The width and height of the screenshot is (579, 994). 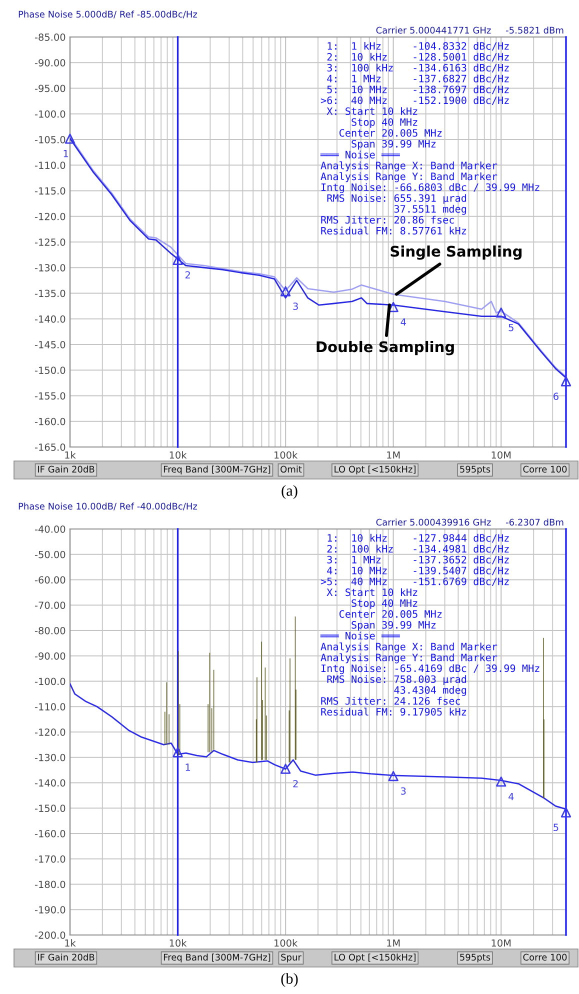 What do you see at coordinates (50, 344) in the screenshot?
I see `y-tick-label: -145.0` at bounding box center [50, 344].